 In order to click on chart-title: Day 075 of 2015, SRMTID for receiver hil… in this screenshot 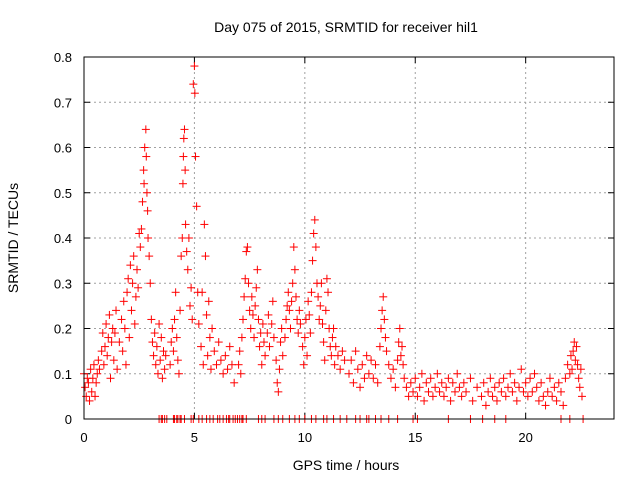, I will do `click(346, 27)`.